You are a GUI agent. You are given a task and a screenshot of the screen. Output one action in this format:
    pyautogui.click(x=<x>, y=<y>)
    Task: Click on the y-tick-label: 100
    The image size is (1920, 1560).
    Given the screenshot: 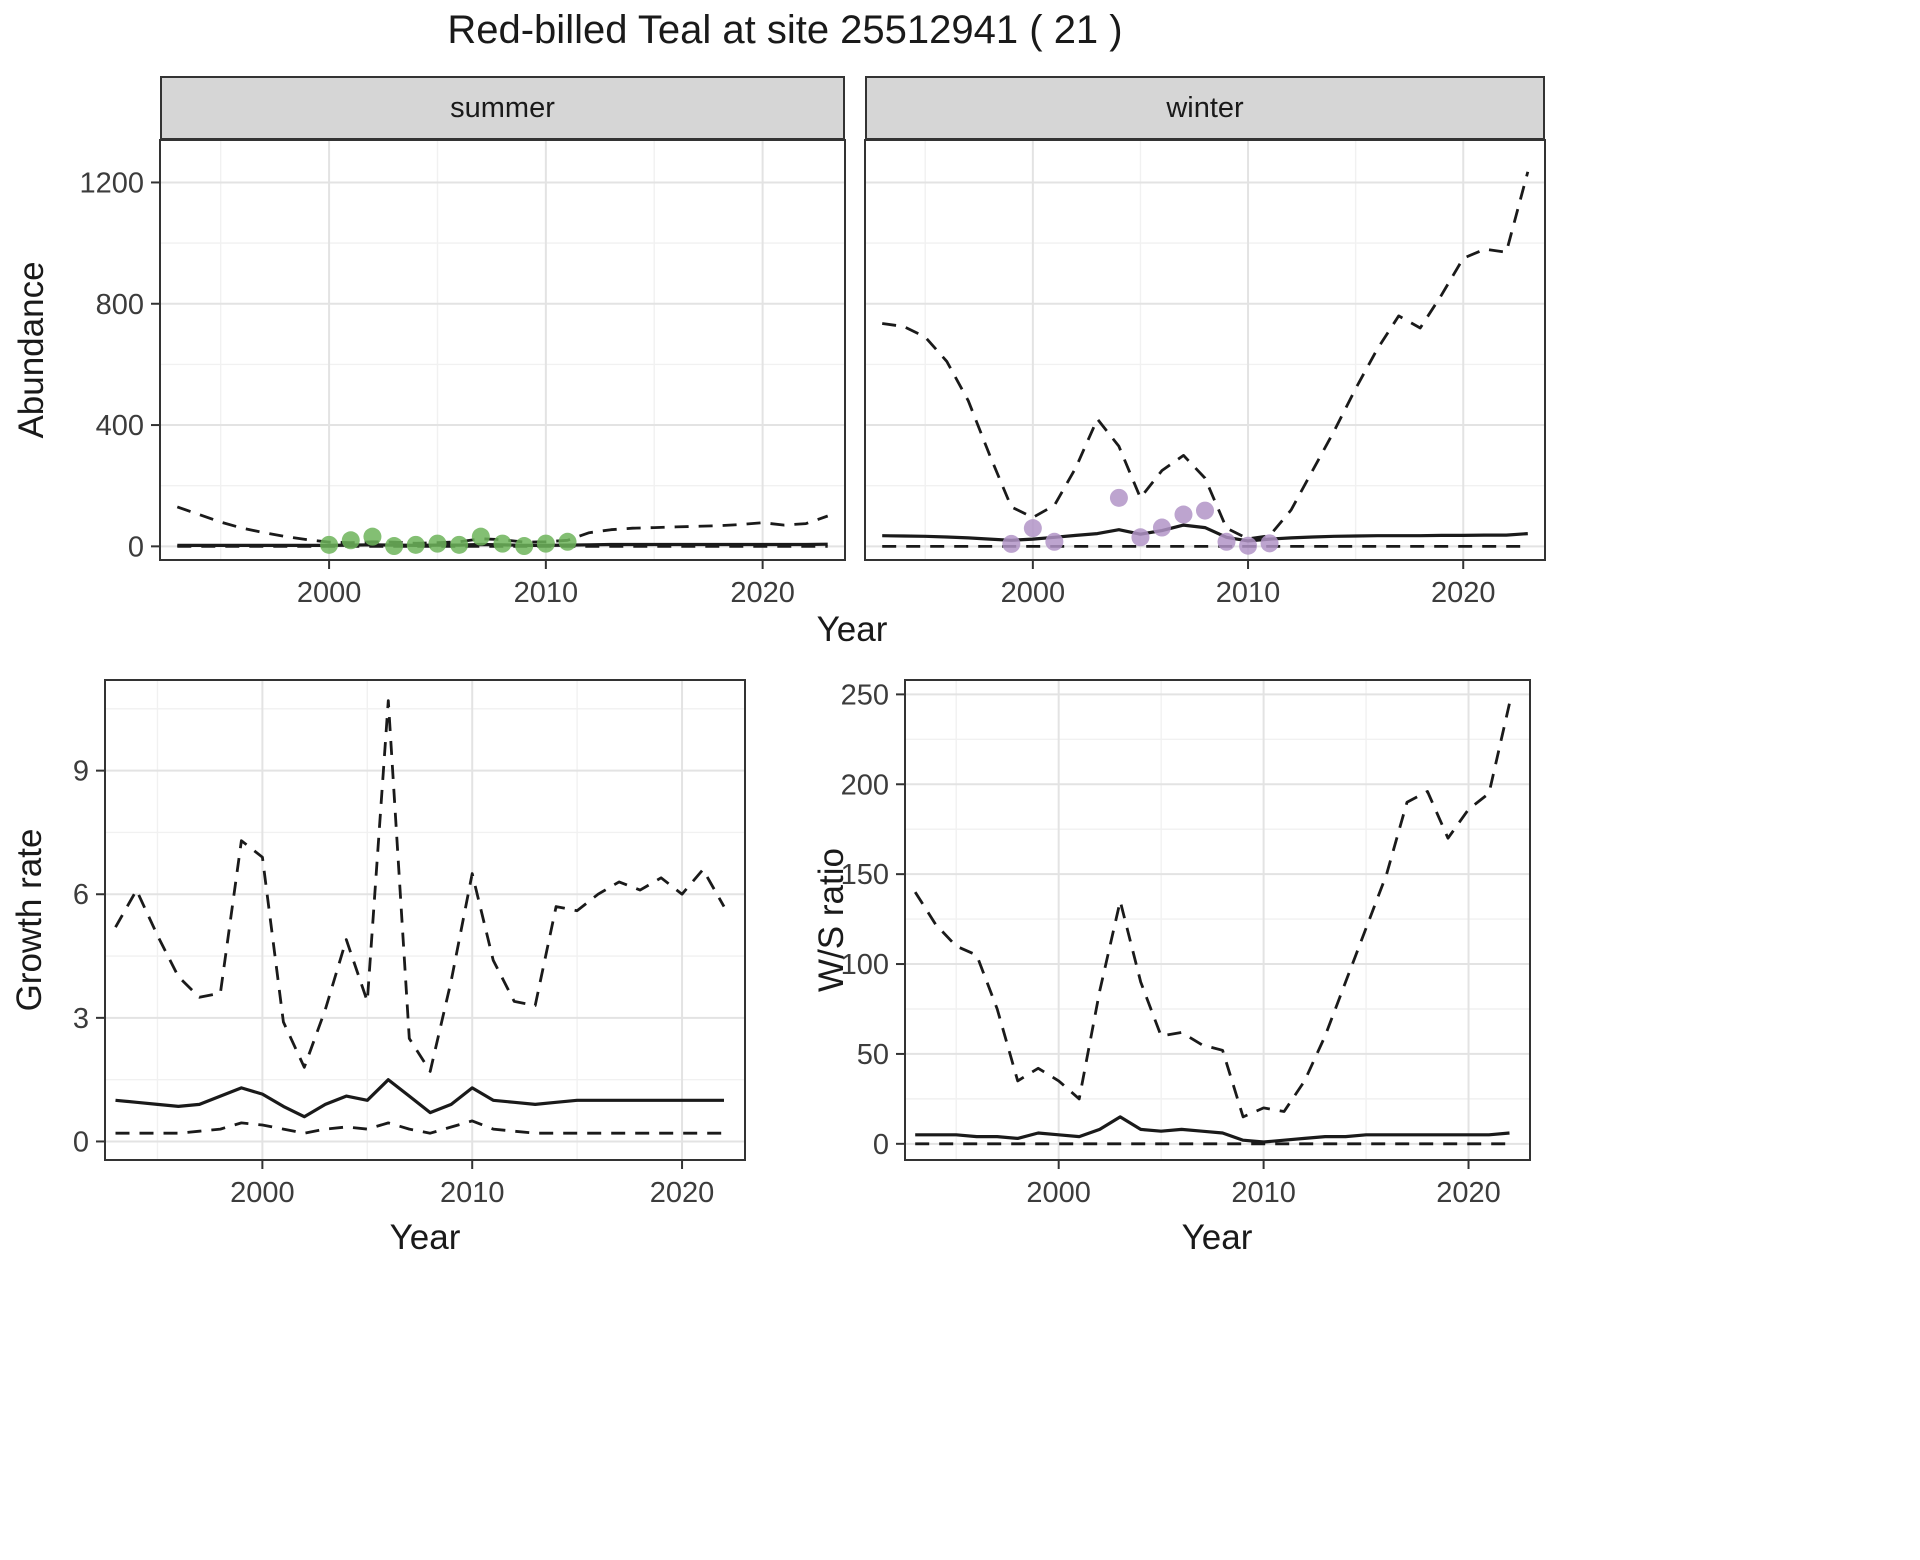 What is the action you would take?
    pyautogui.click(x=865, y=965)
    